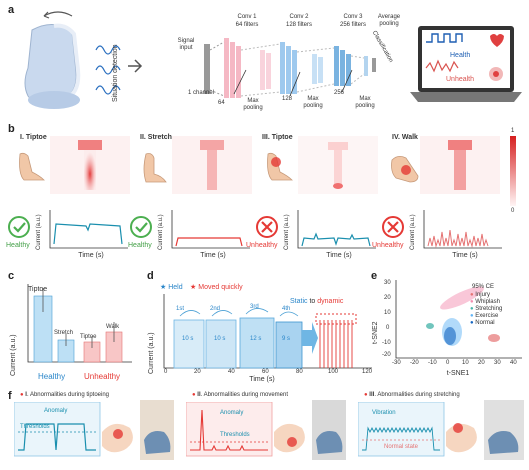 This screenshot has width=529, height=470. What do you see at coordinates (247, 25) in the screenshot?
I see `conv1-filters: 64 filters` at bounding box center [247, 25].